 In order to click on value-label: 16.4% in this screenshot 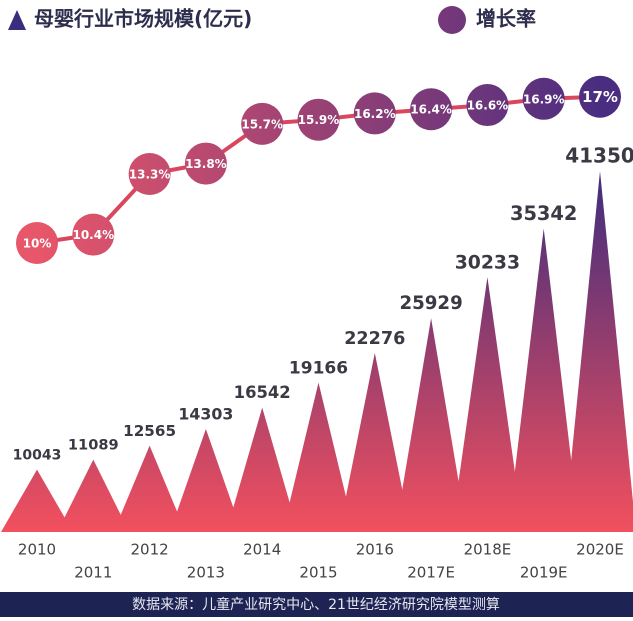, I will do `click(431, 110)`.